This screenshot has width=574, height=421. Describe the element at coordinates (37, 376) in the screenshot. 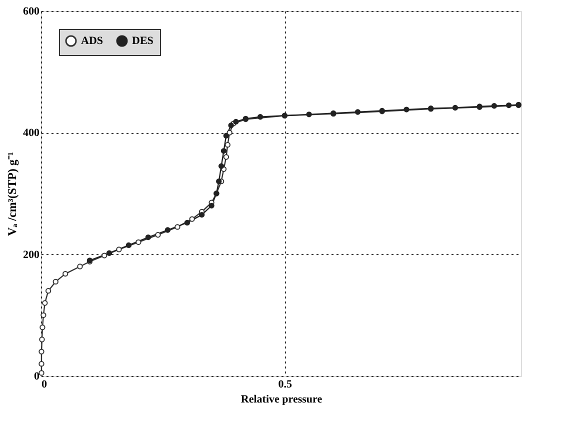

I see `y-tick-label: 0` at that location.